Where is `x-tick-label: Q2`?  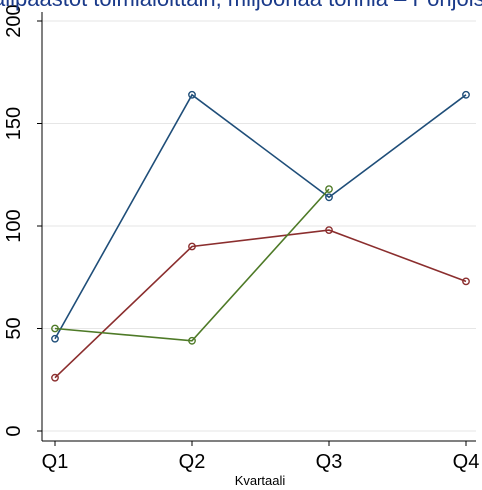
x-tick-label: Q2 is located at coordinates (192, 462).